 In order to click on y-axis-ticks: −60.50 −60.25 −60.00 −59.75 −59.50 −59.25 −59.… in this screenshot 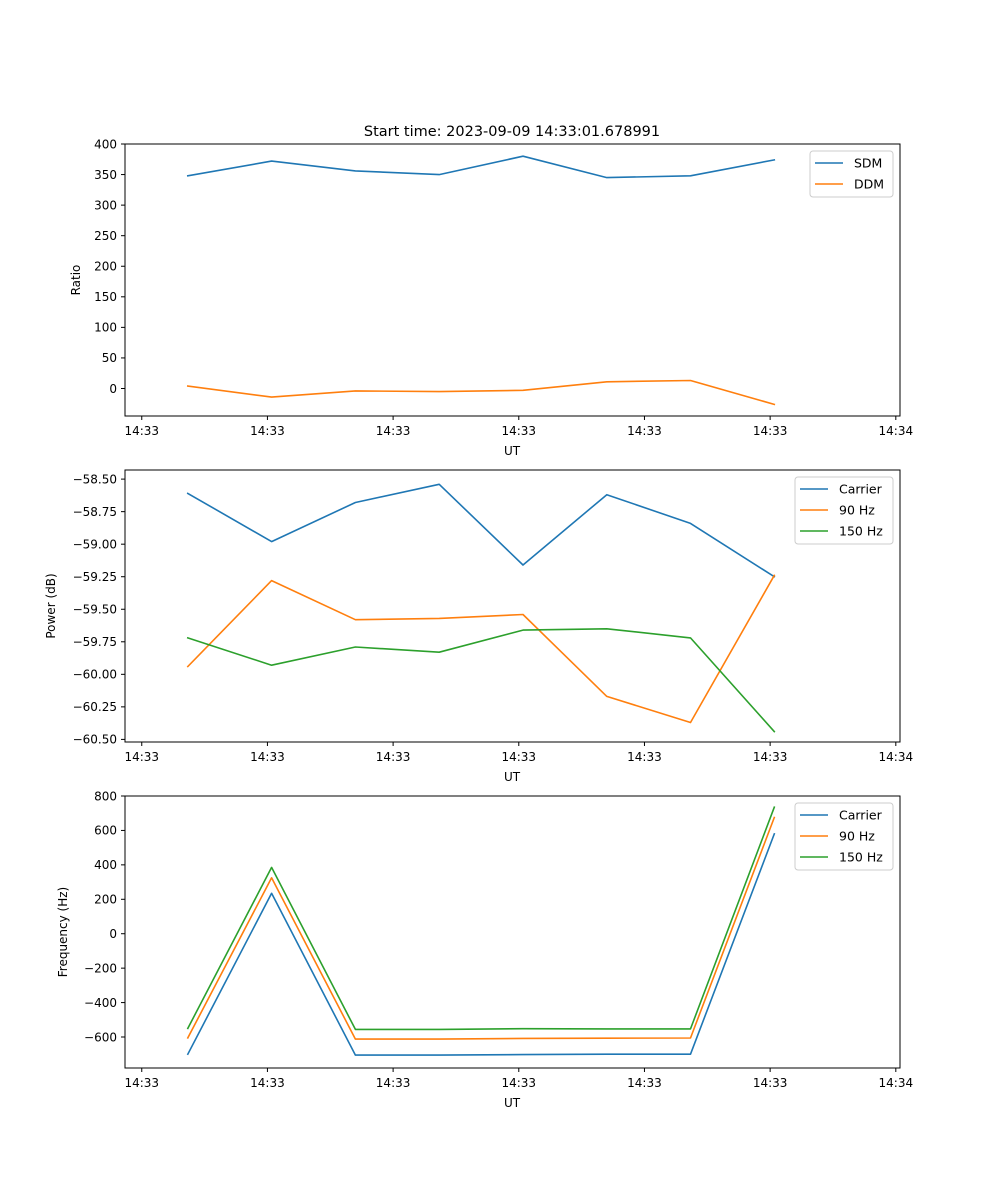, I will do `click(99, 609)`.